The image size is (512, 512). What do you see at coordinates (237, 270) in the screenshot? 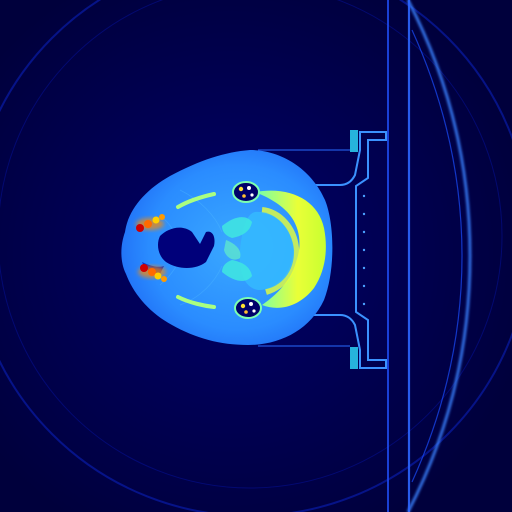
I see `petrous-right` at bounding box center [237, 270].